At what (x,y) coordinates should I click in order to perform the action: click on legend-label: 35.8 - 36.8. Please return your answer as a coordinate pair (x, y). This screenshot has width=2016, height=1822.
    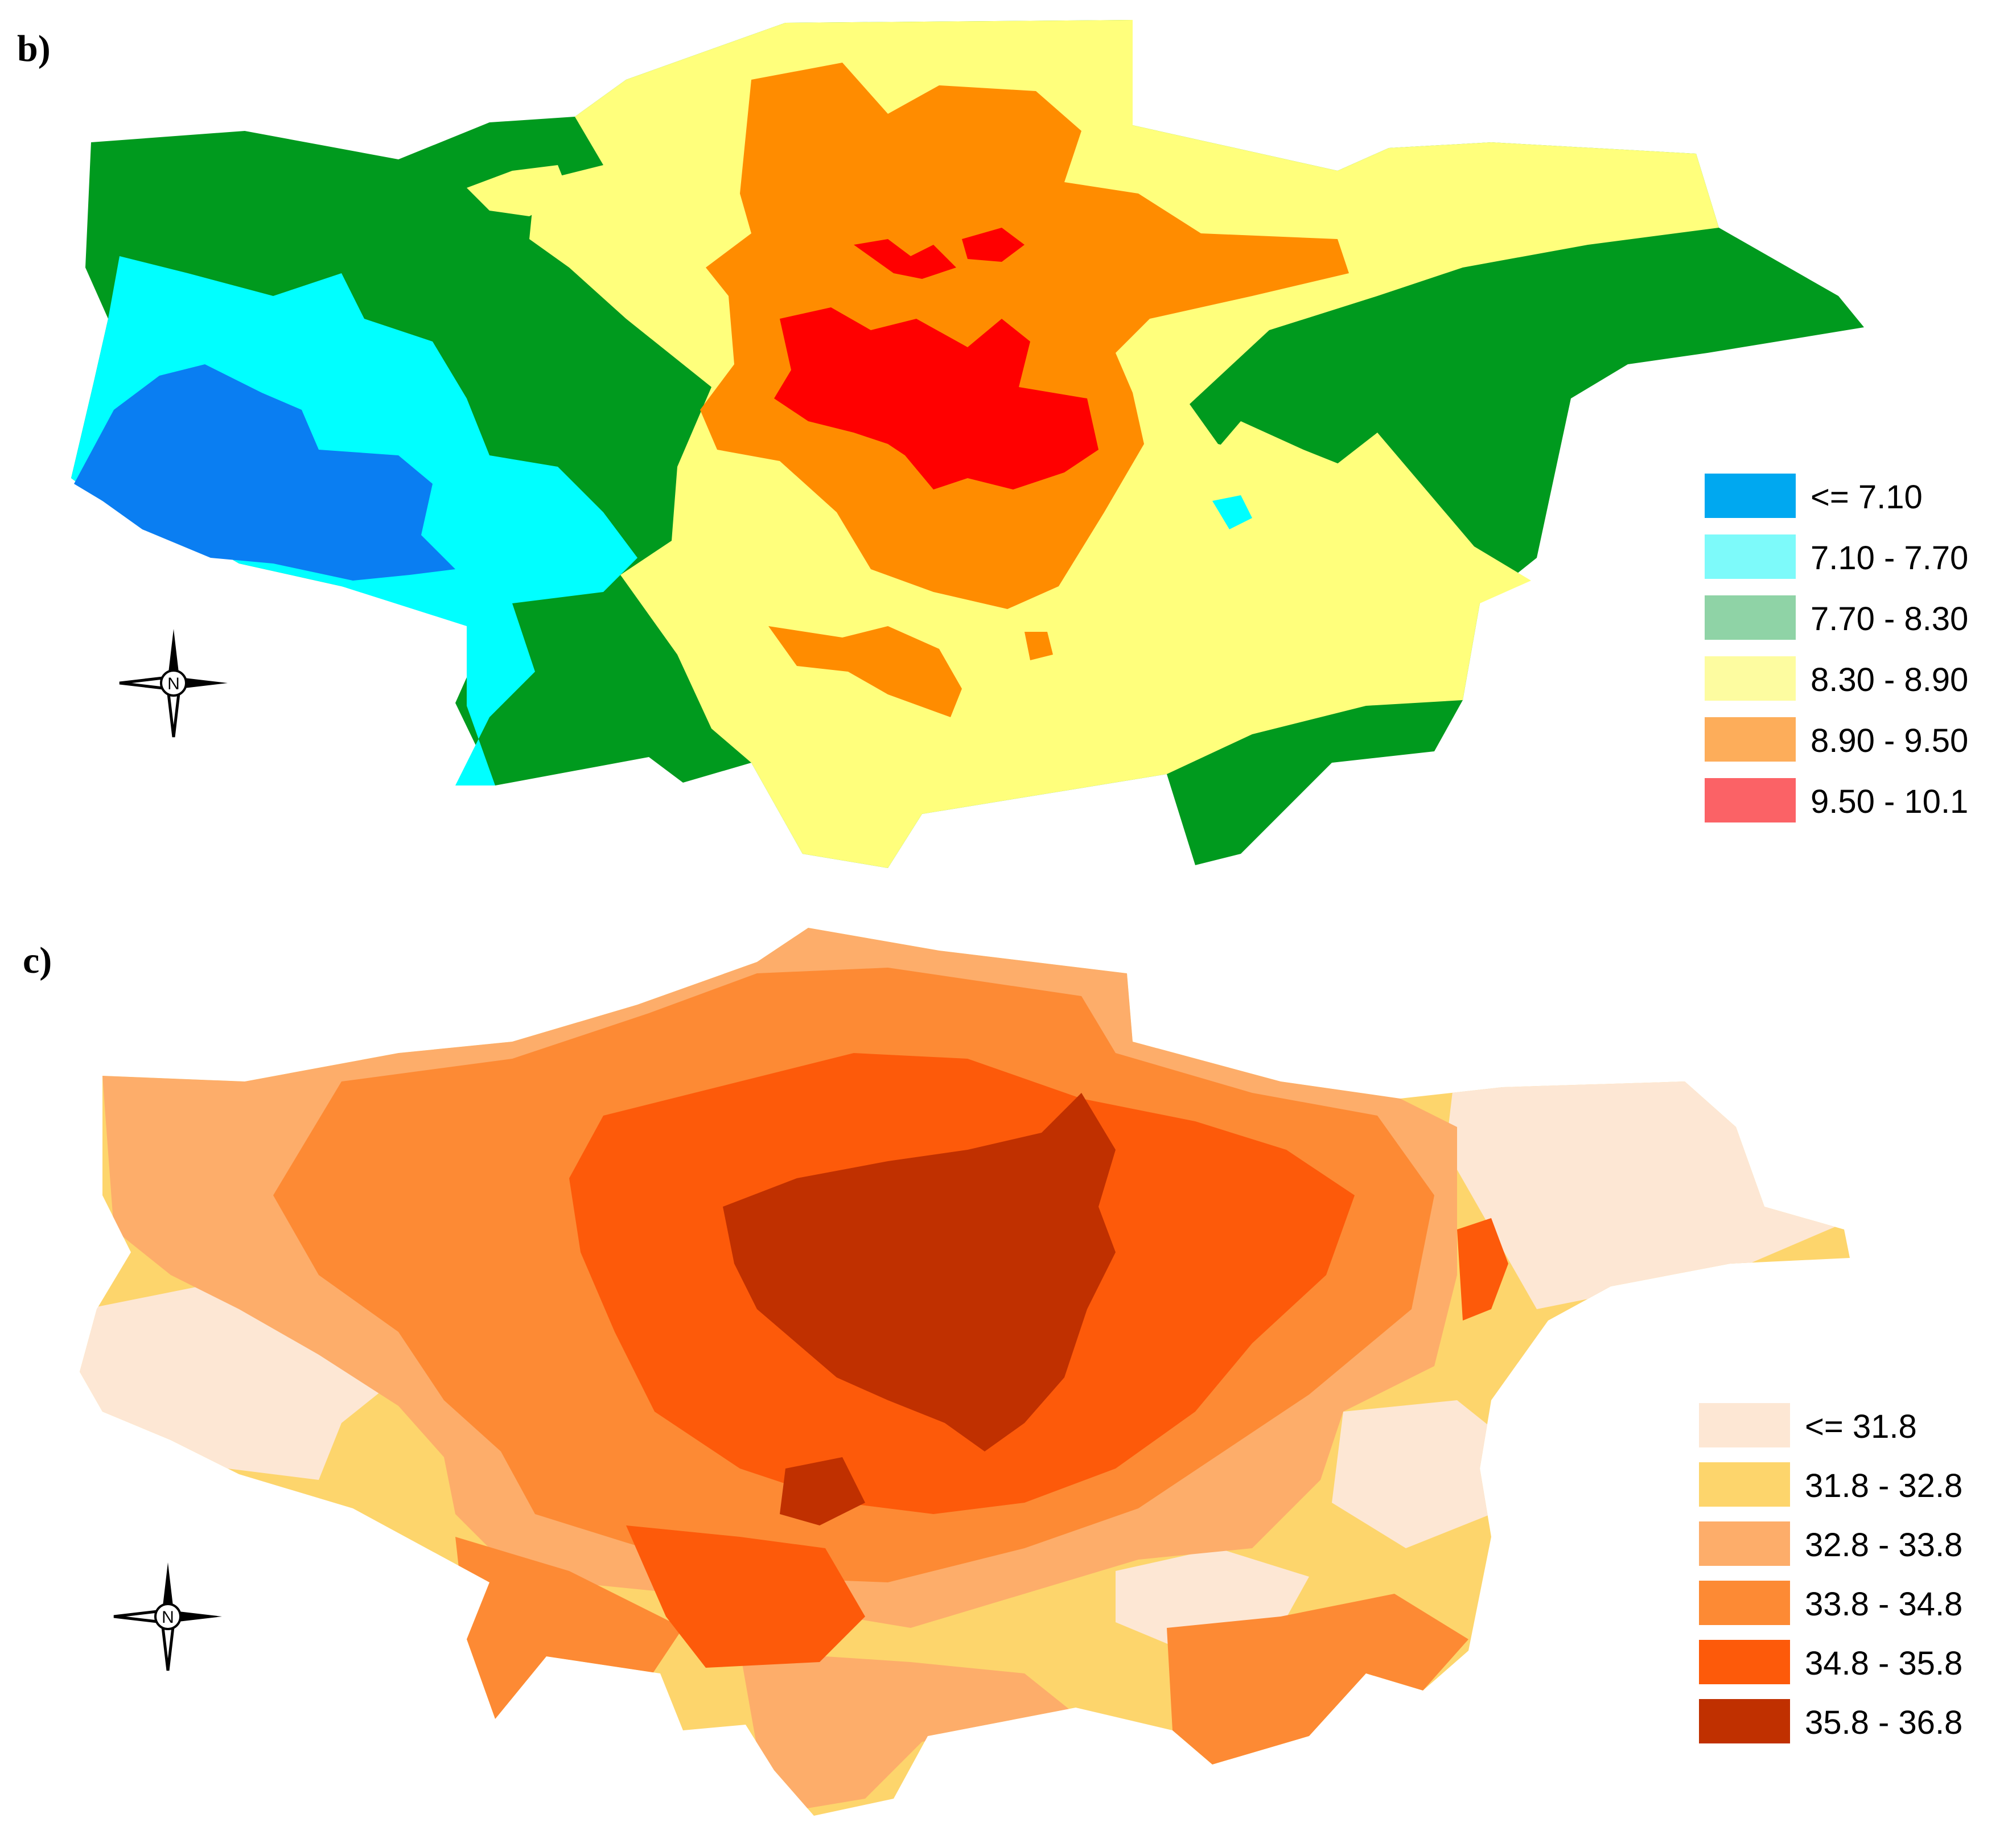
    Looking at the image, I should click on (1884, 1722).